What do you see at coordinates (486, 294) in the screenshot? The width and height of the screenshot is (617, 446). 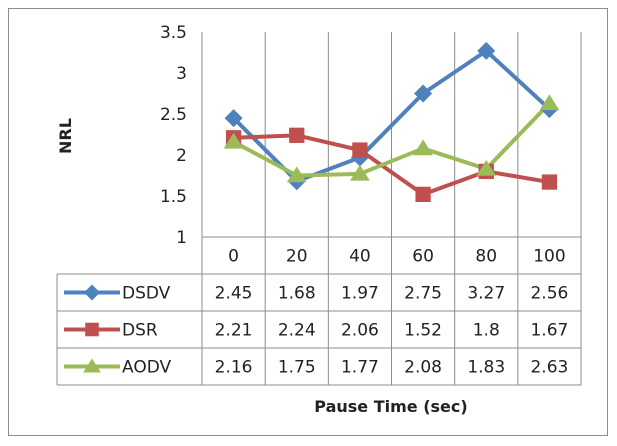 I see `table-cell-value: 3.27` at bounding box center [486, 294].